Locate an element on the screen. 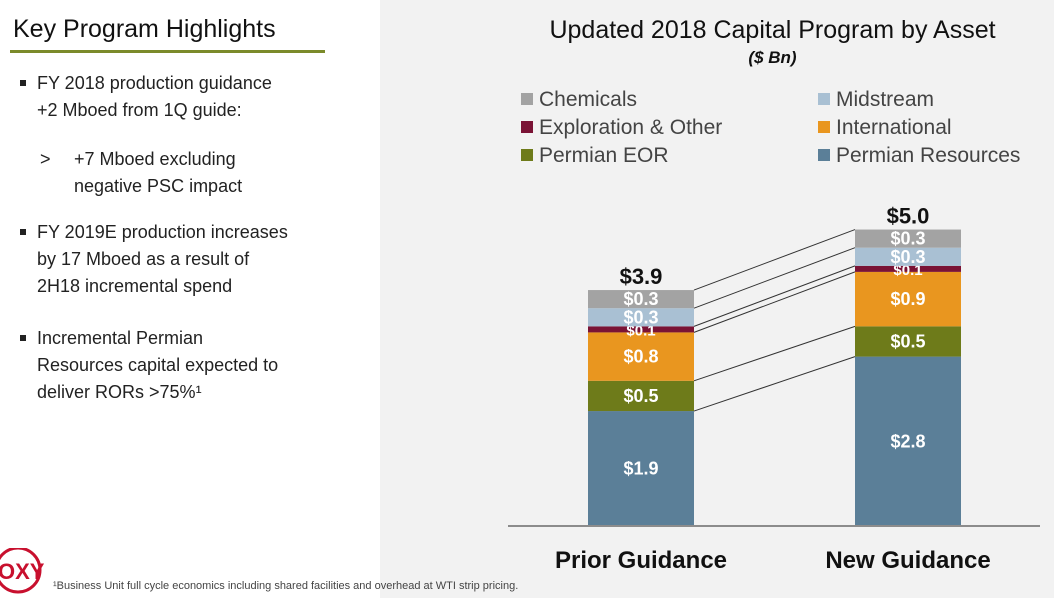  chart-title: Updated 2018 Capital Program by Asset is located at coordinates (772, 30).